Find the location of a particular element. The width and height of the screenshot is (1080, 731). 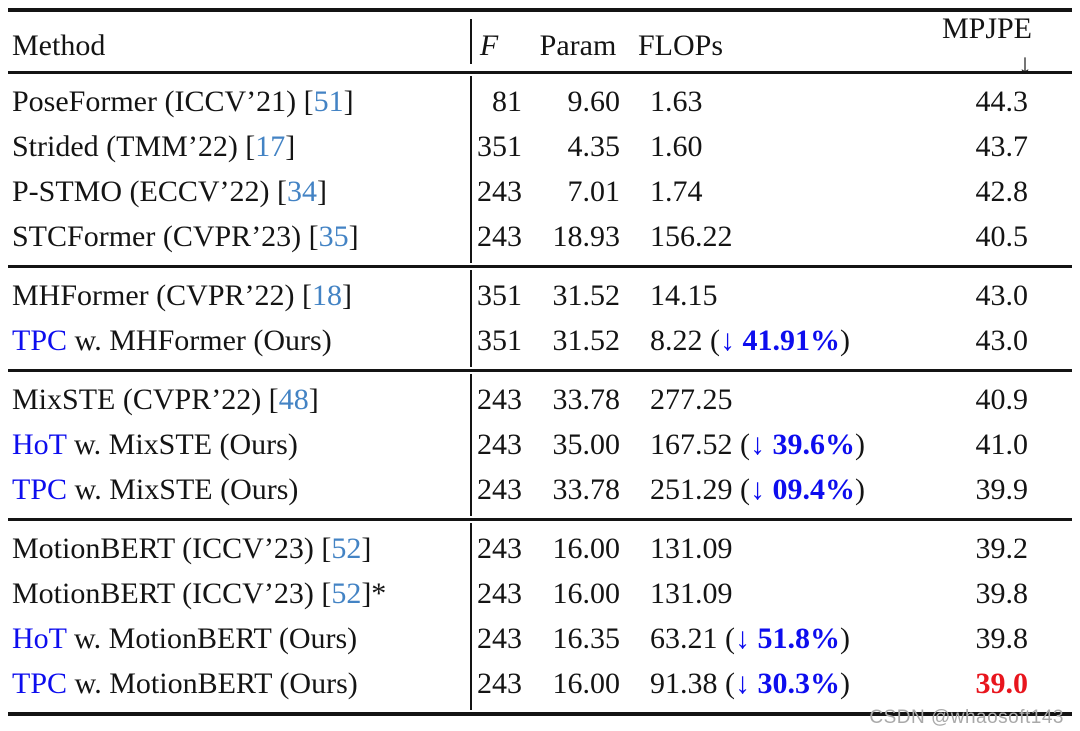

param-cell: 16.00 is located at coordinates (586, 548).